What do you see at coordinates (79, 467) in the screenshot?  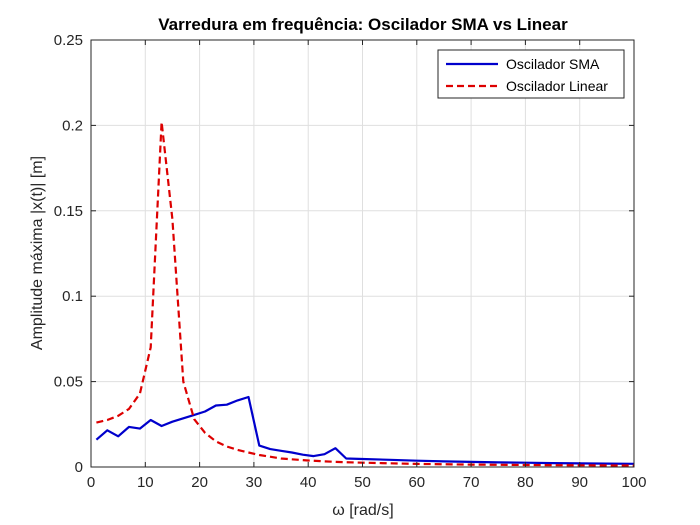 I see `y-tick-label: 0` at bounding box center [79, 467].